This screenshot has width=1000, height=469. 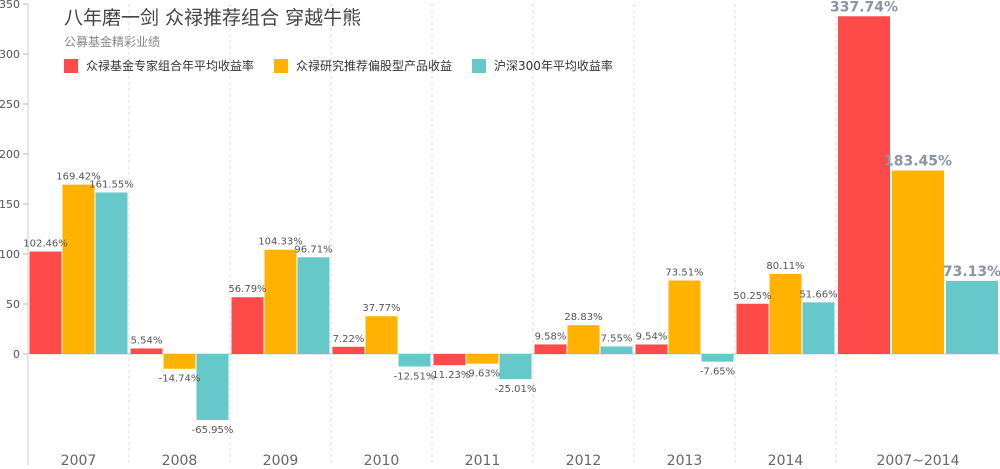 What do you see at coordinates (16, 354) in the screenshot?
I see `y-tick-label: 0` at bounding box center [16, 354].